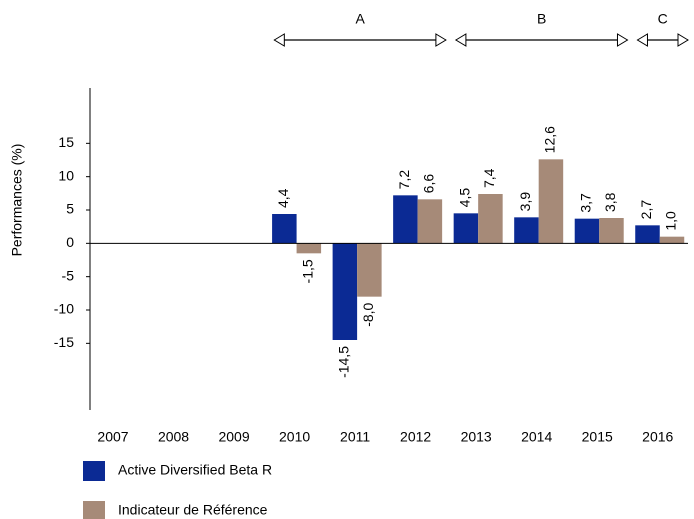 This screenshot has height=519, width=694. What do you see at coordinates (671, 221) in the screenshot?
I see `value-label: 1,0` at bounding box center [671, 221].